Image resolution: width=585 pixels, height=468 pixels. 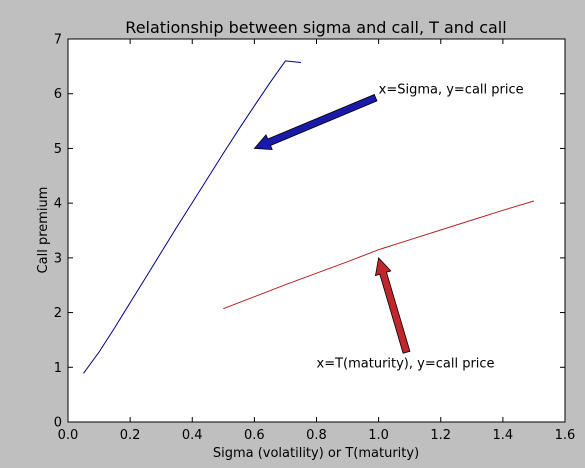 What do you see at coordinates (58, 258) in the screenshot?
I see `y-tick-label: 3` at bounding box center [58, 258].